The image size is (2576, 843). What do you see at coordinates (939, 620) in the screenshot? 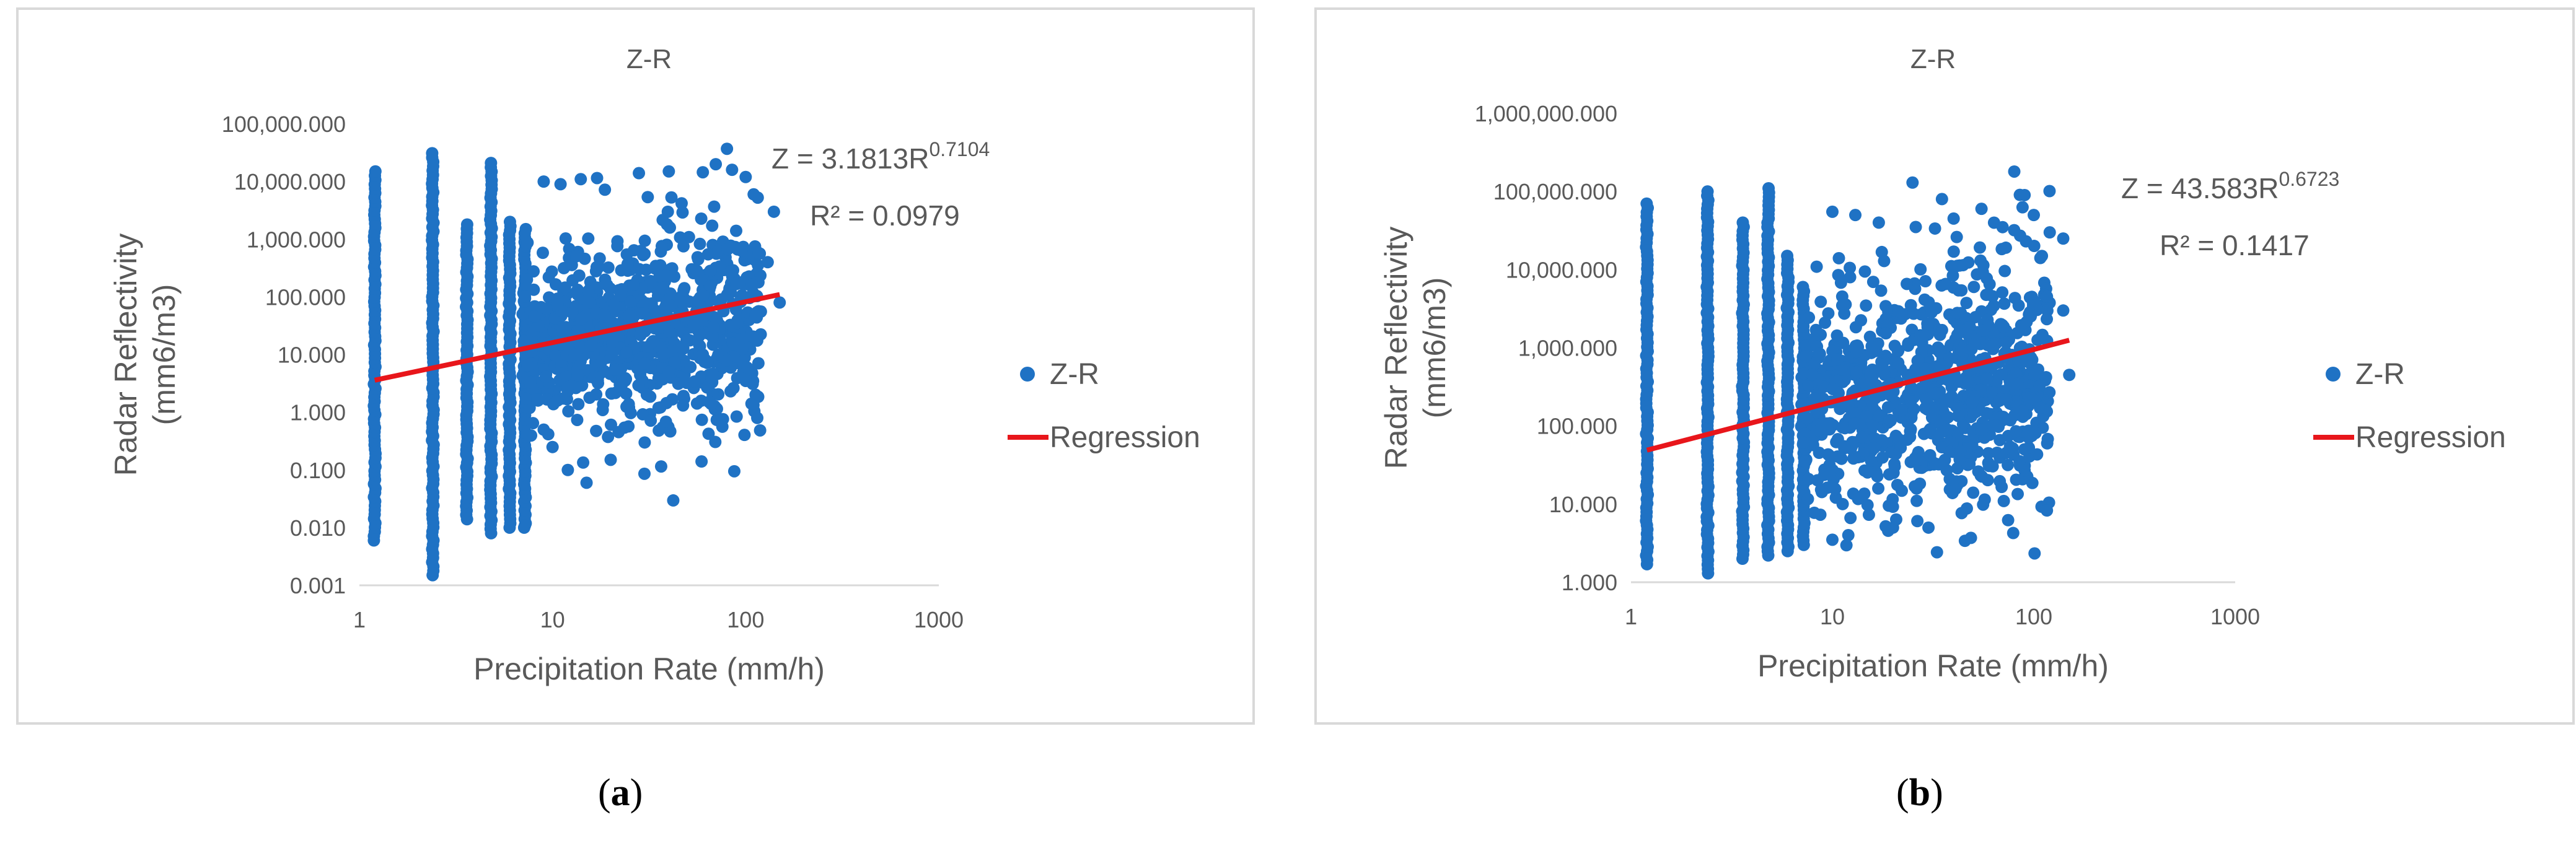
I see `x-tick-label: 1000` at bounding box center [939, 620].